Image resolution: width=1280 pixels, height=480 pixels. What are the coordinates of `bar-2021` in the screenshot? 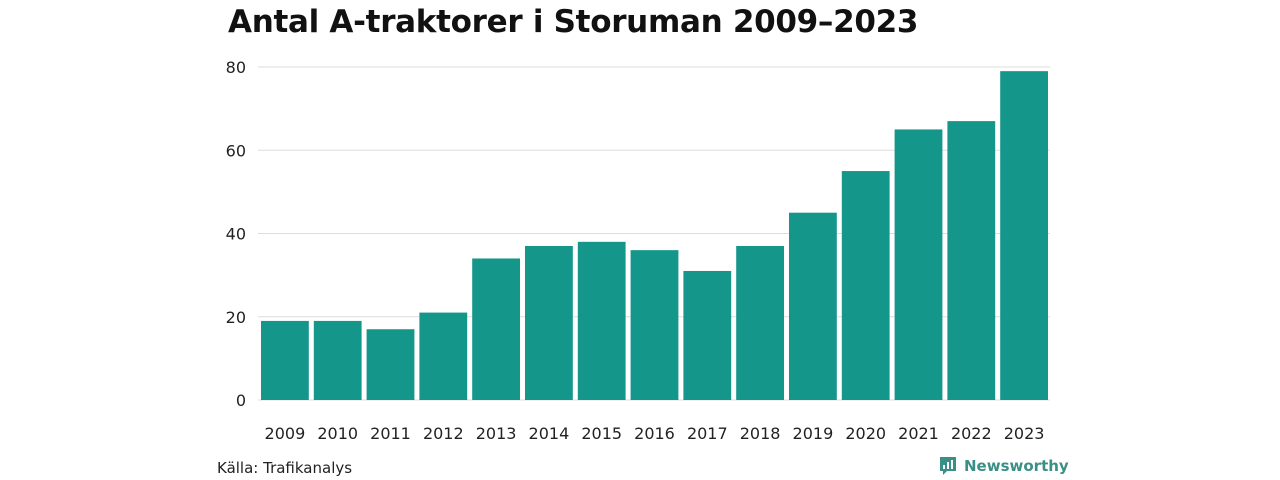 It's located at (918, 264).